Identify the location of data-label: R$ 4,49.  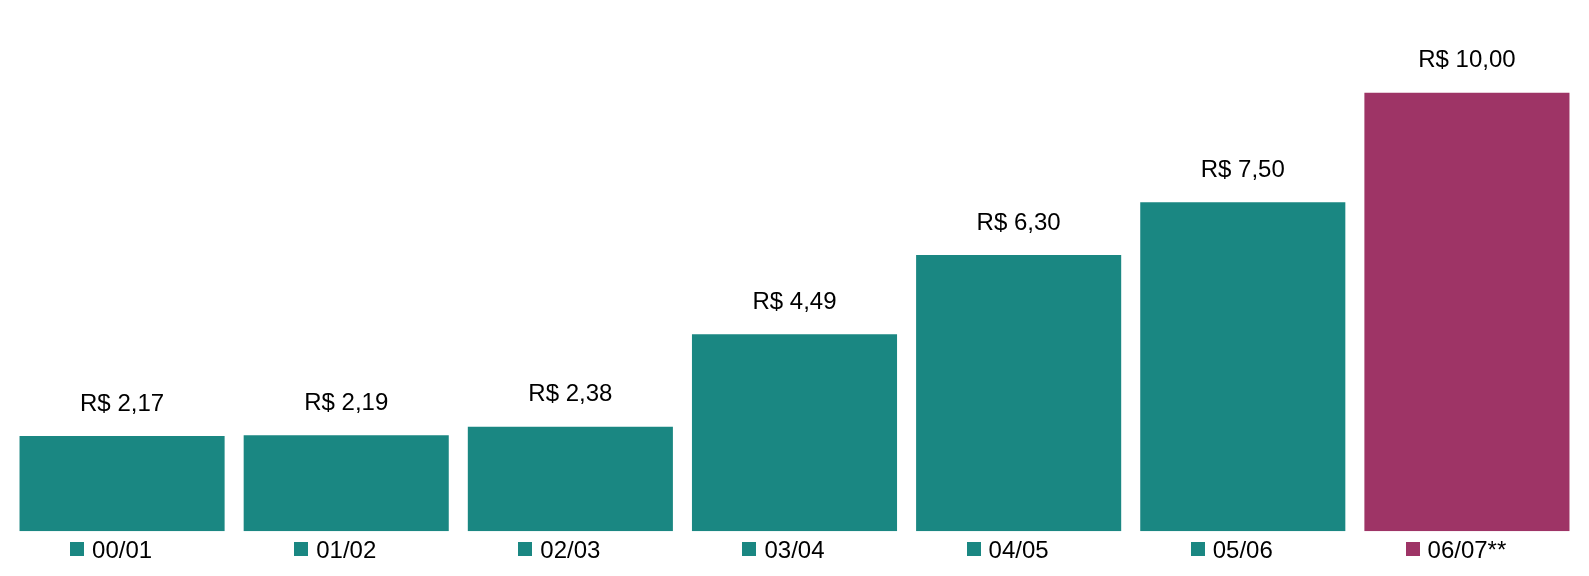
(794, 300).